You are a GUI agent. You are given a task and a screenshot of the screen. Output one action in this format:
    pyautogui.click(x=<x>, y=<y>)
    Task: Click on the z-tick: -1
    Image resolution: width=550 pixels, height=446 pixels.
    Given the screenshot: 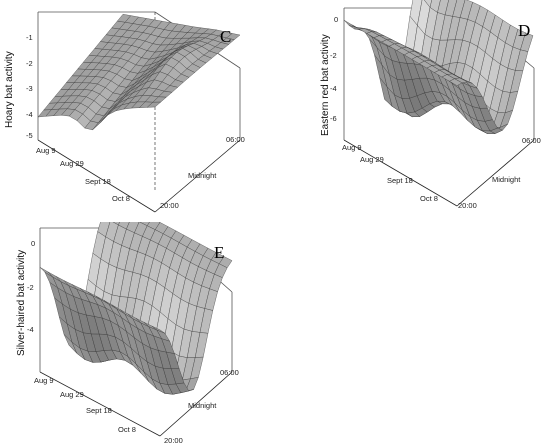 What is the action you would take?
    pyautogui.click(x=29, y=37)
    